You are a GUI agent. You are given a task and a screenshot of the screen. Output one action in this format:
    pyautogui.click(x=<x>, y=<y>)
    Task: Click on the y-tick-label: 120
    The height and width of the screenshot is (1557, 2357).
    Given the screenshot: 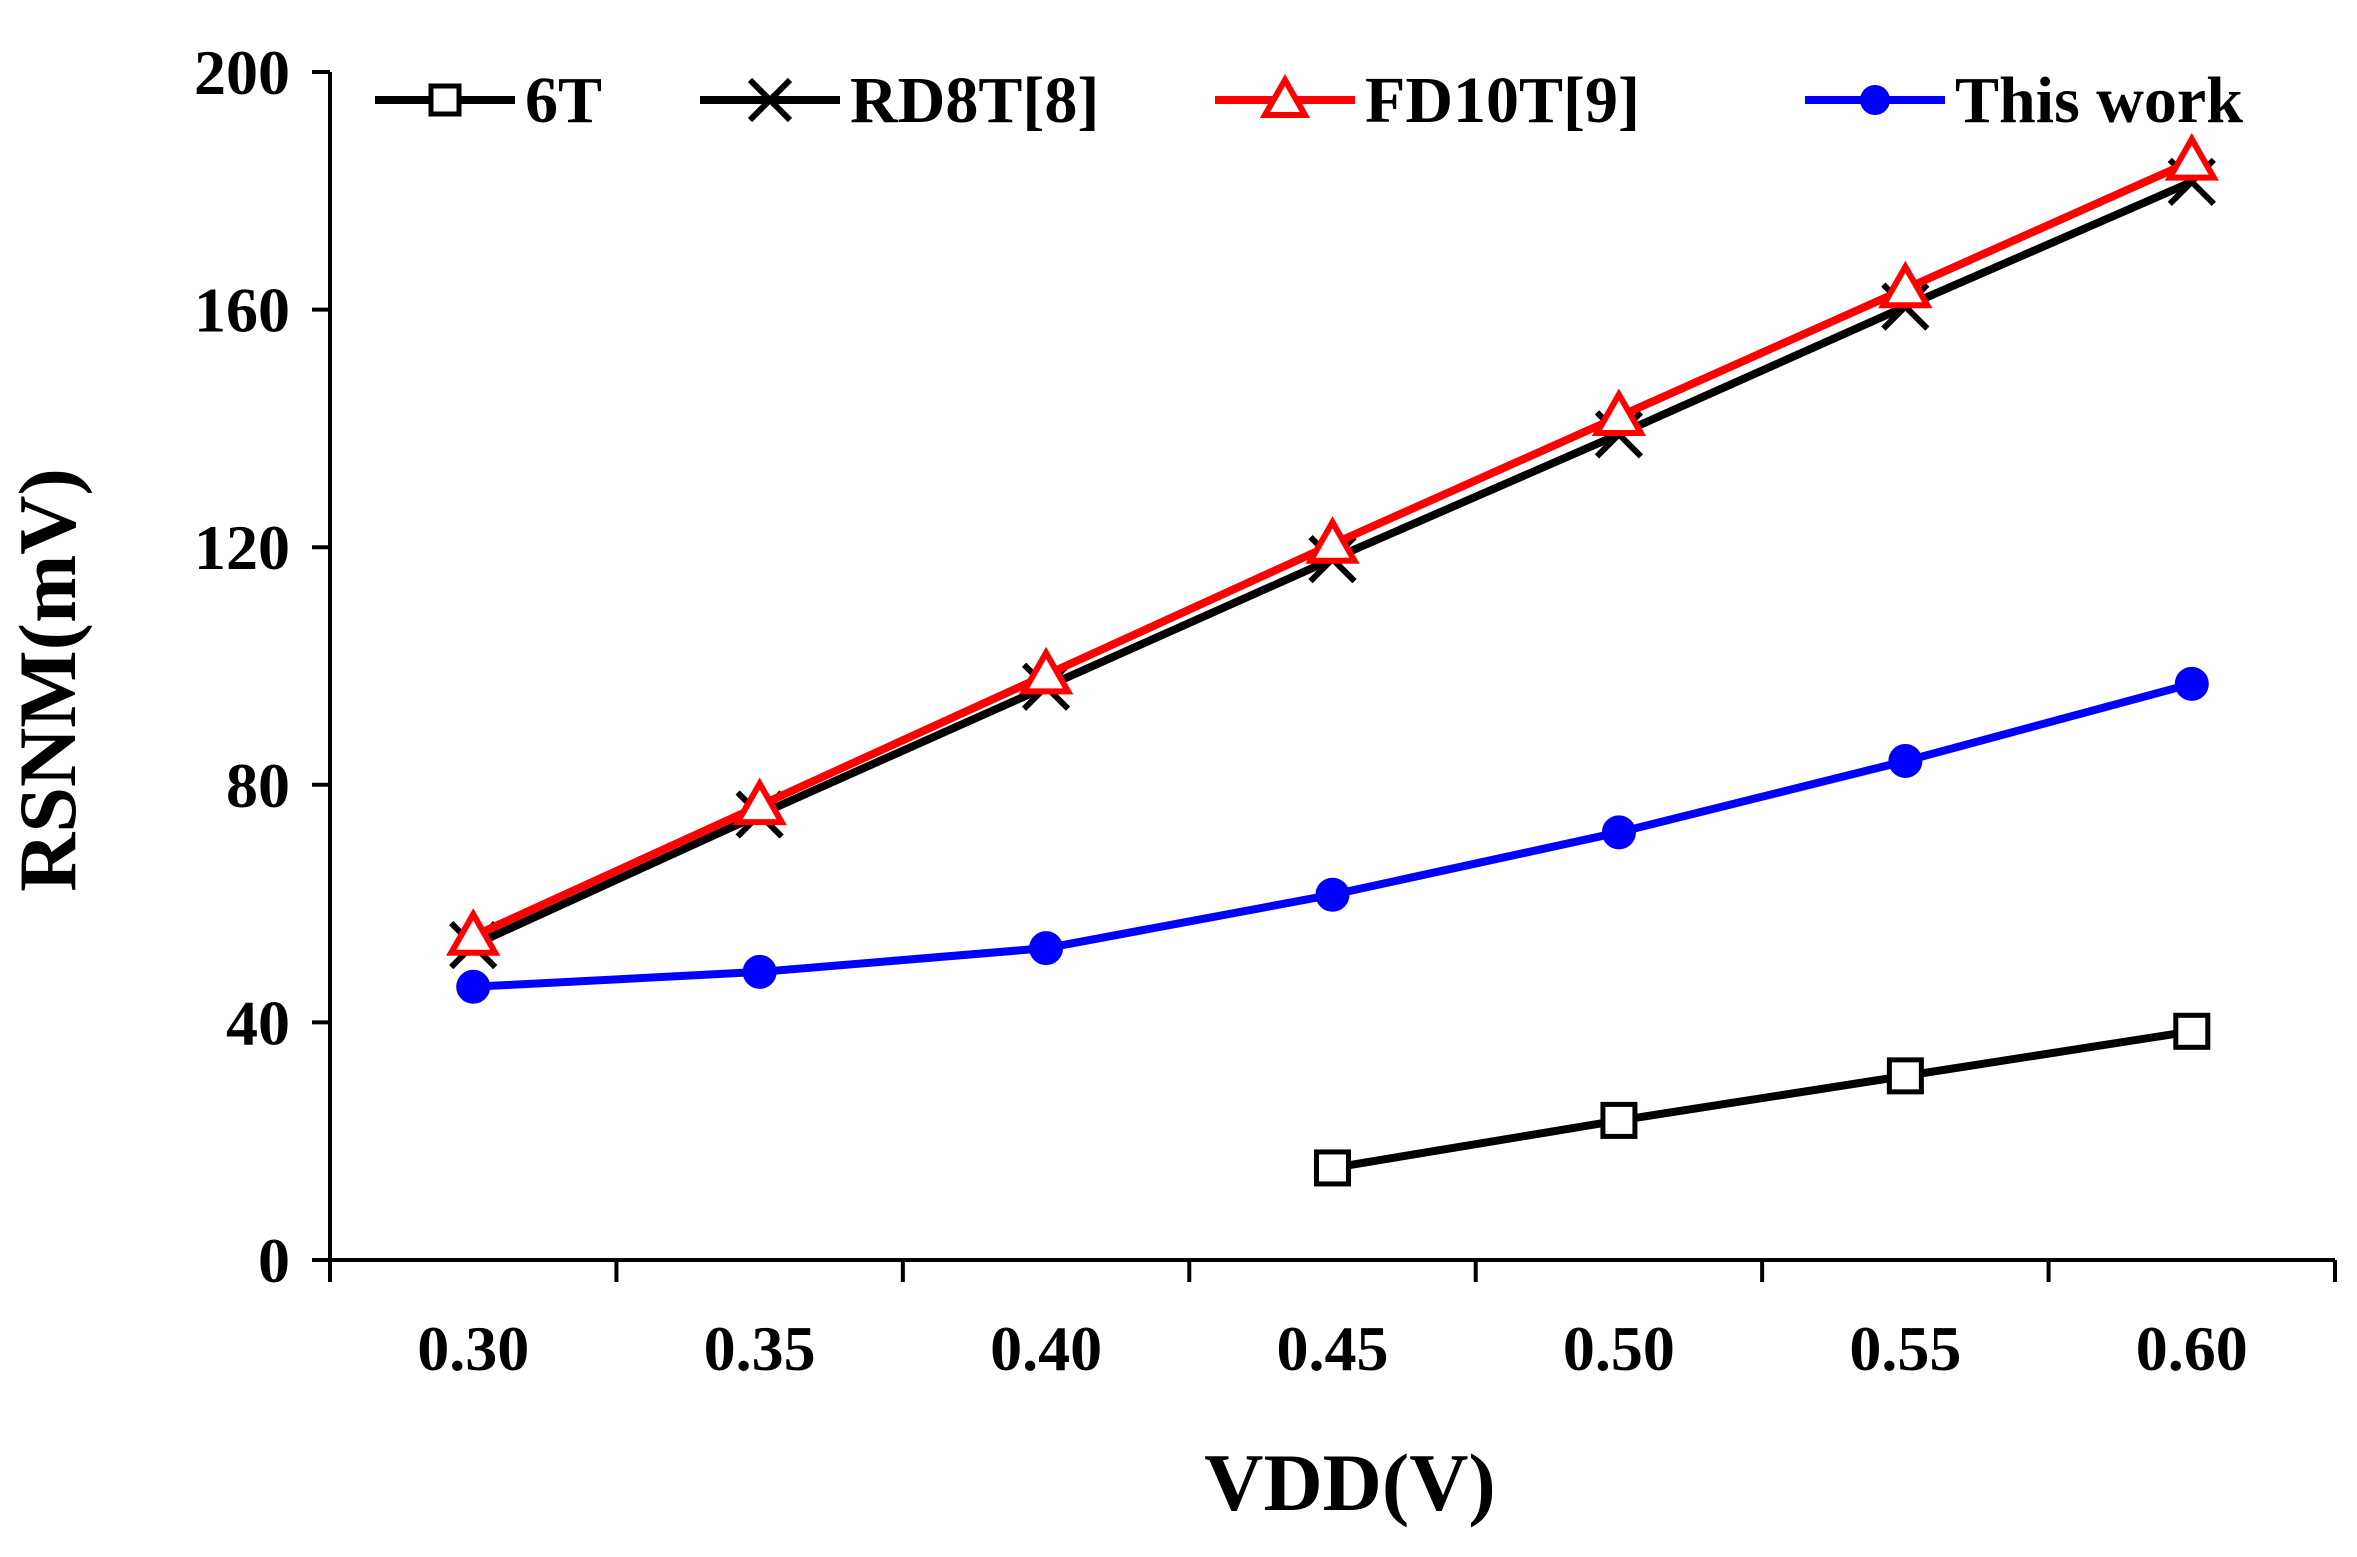 What is the action you would take?
    pyautogui.click(x=242, y=547)
    